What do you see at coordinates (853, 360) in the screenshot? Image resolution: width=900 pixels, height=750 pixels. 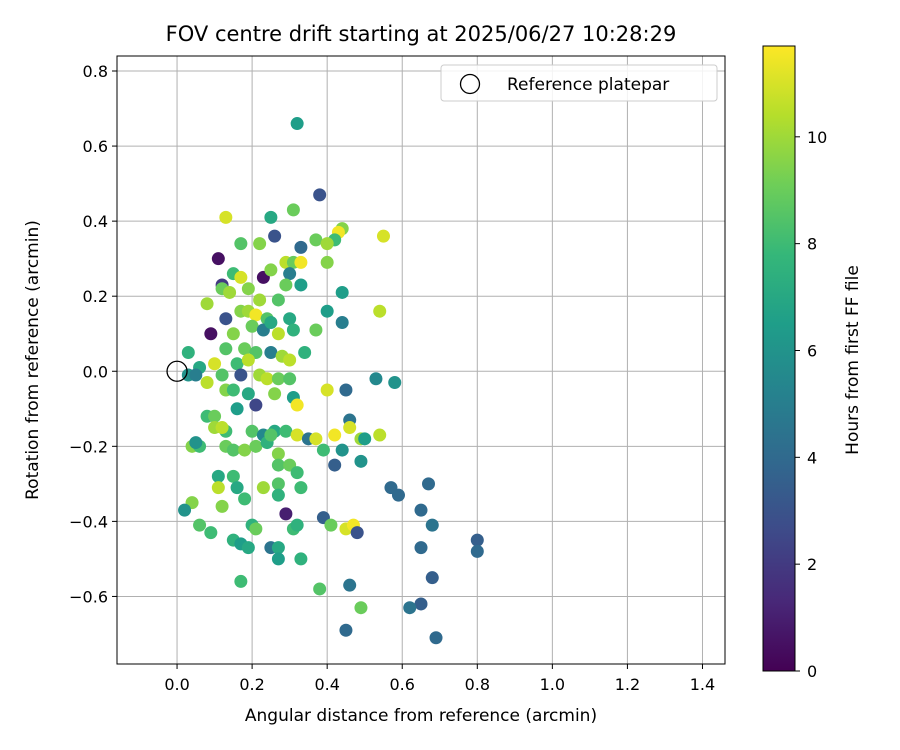 I see `colorbar-label: Hours from first FF file` at bounding box center [853, 360].